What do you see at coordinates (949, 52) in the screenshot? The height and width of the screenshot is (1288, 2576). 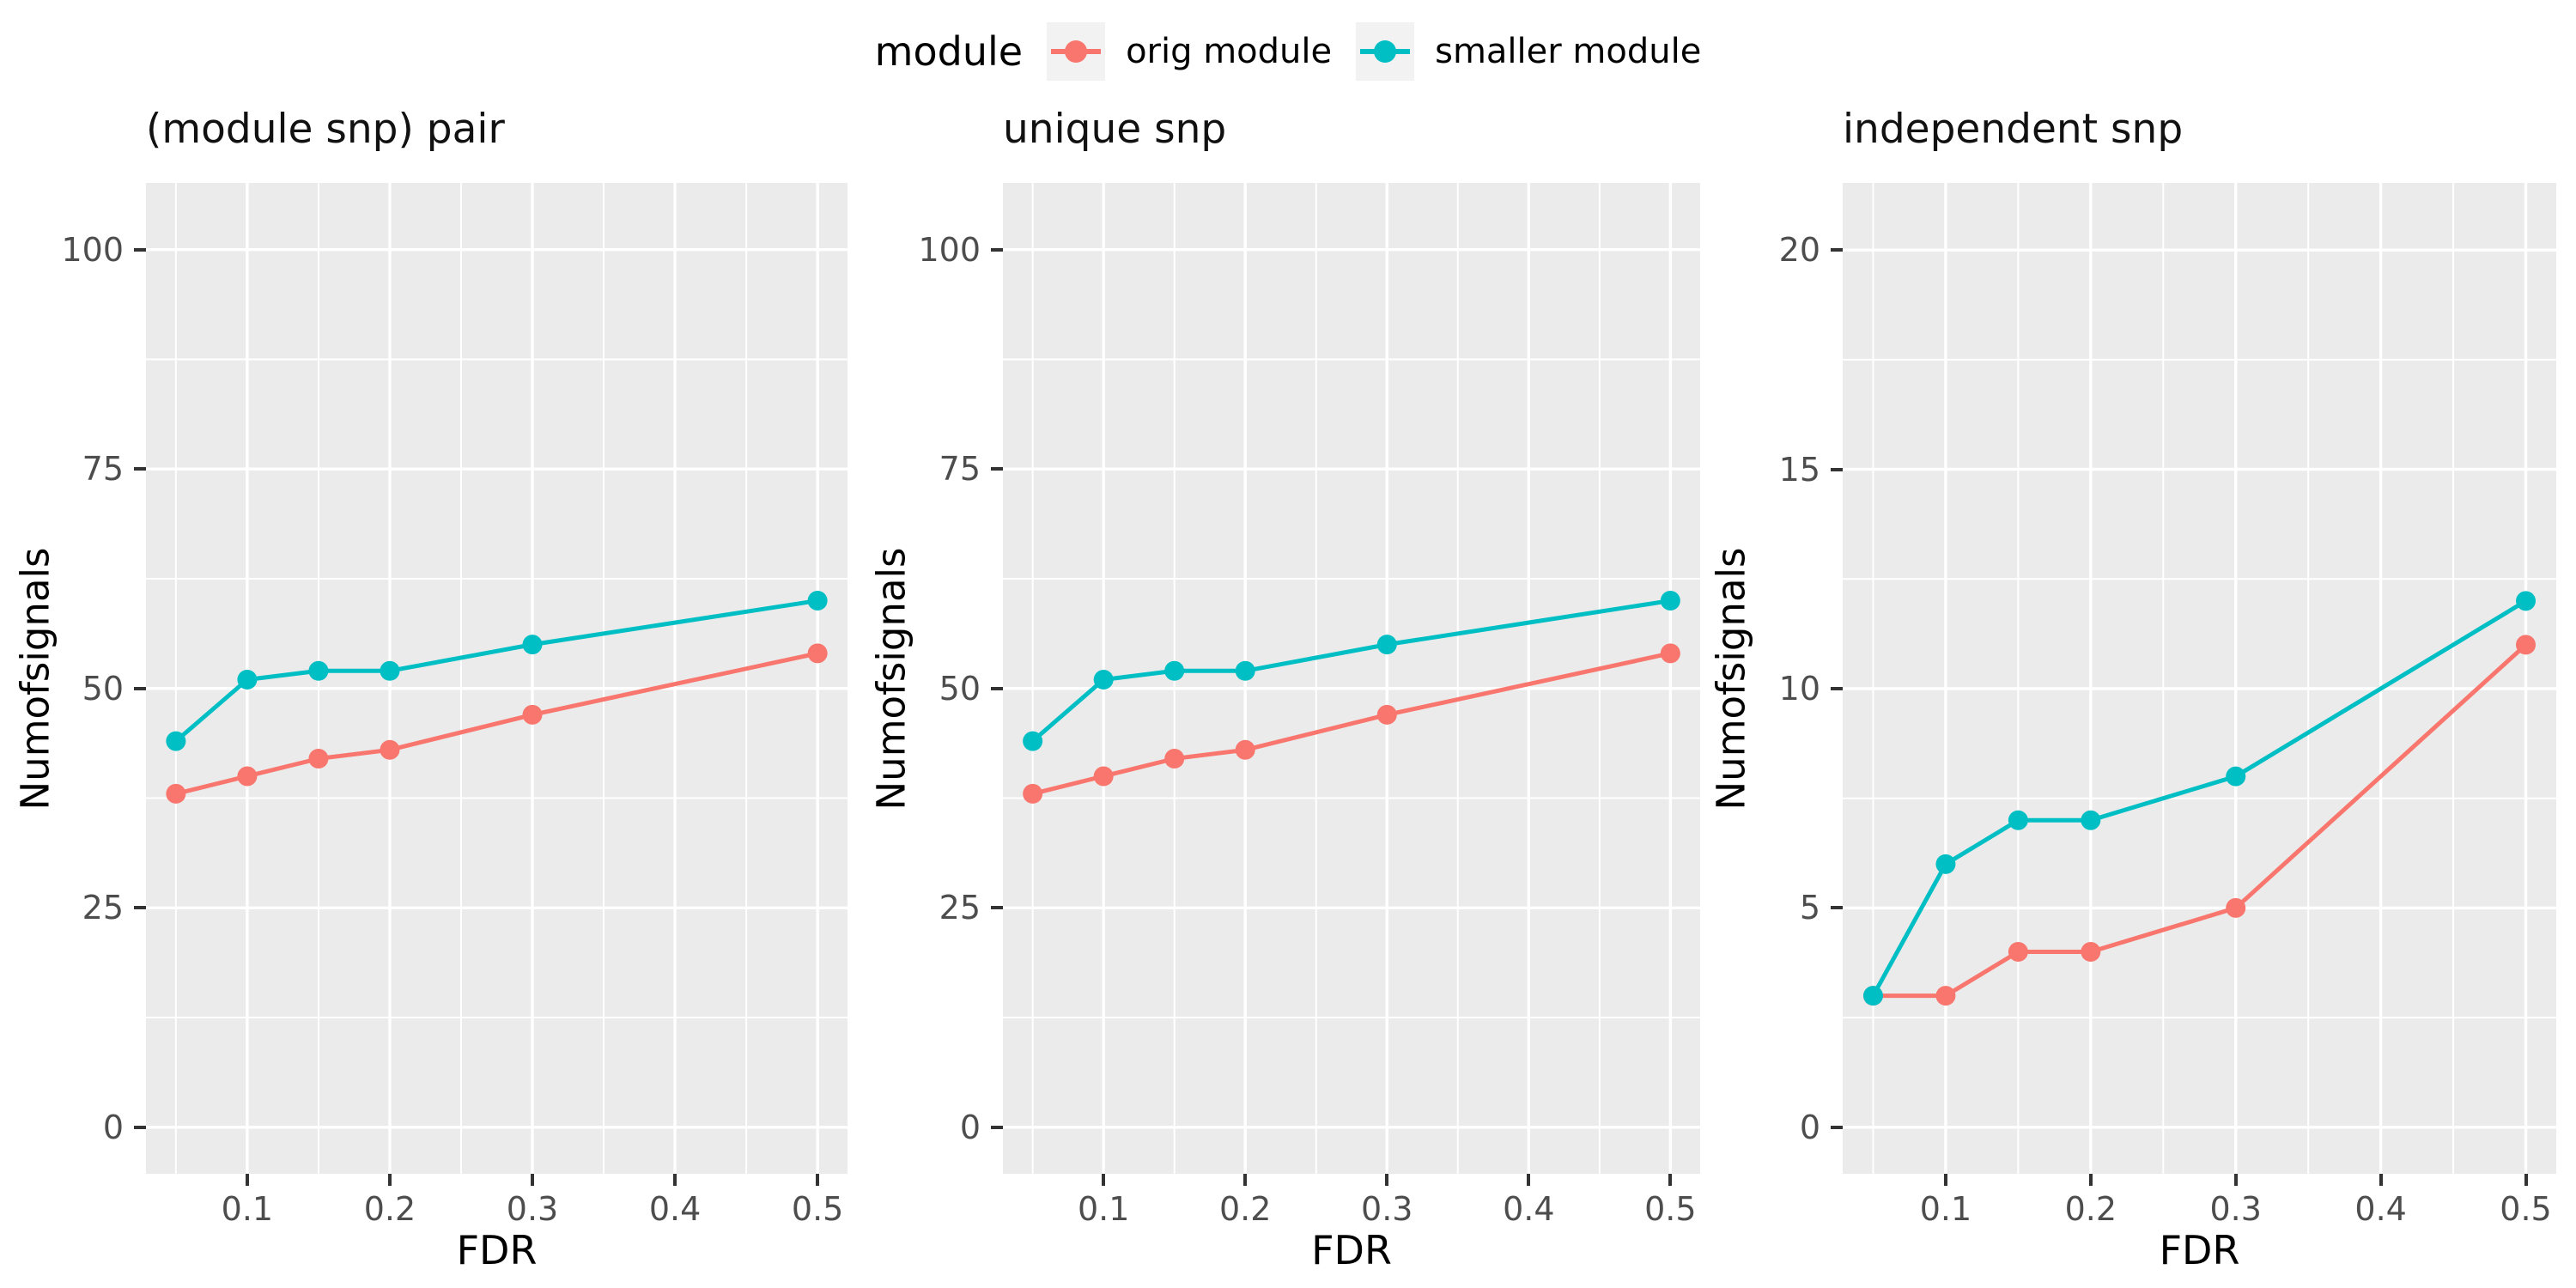 I see `legend-title: module` at bounding box center [949, 52].